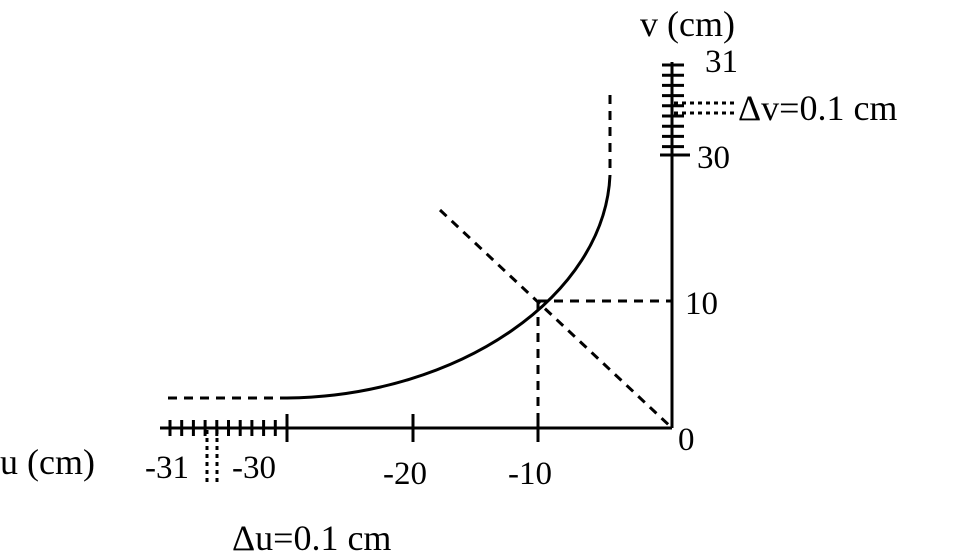 The height and width of the screenshot is (558, 959). I want to click on v-tick-10: 10, so click(701, 304).